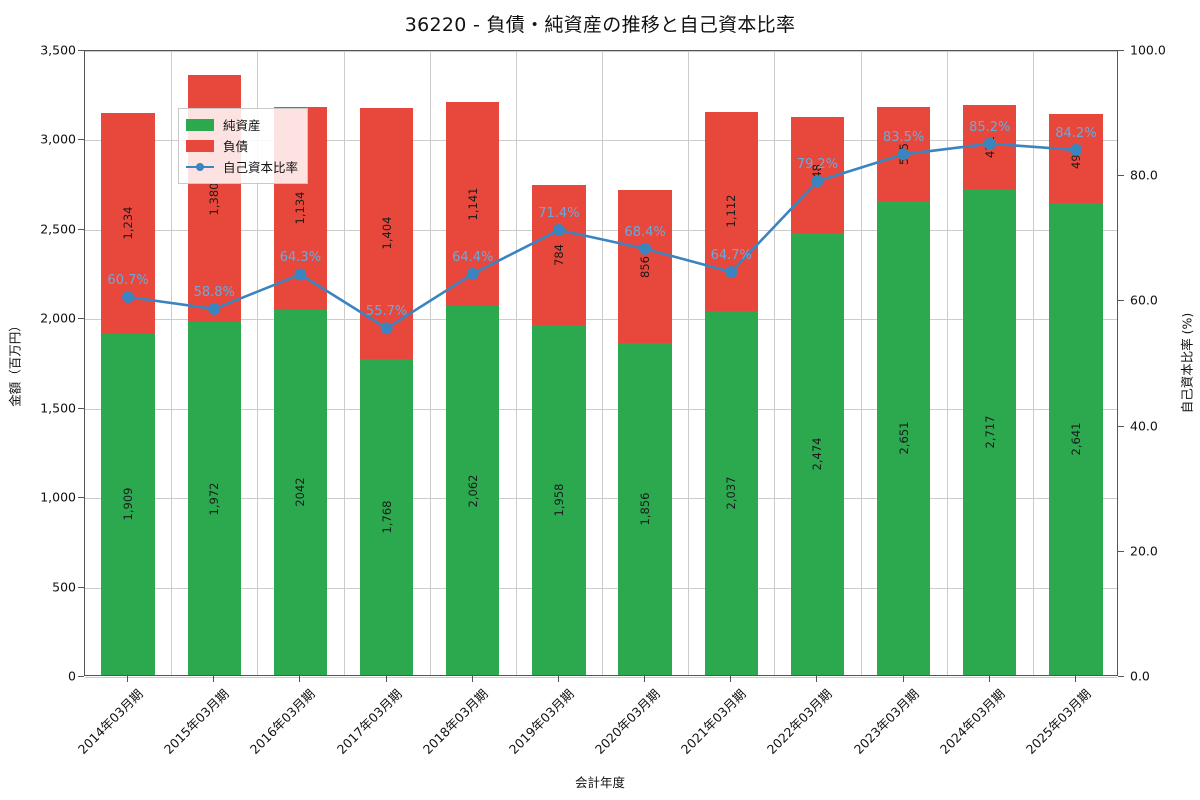 The height and width of the screenshot is (800, 1200). I want to click on ratio-value-label: 55.7%, so click(386, 312).